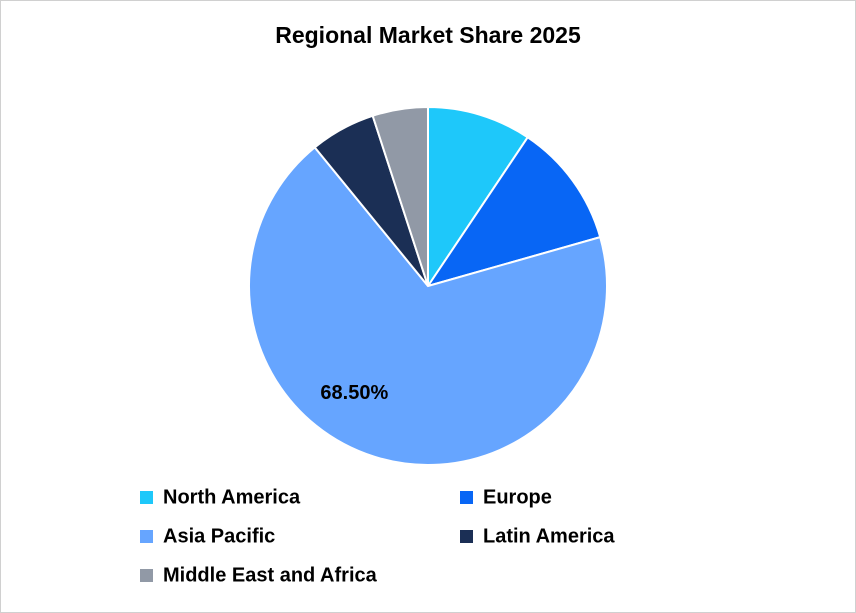 Image resolution: width=856 pixels, height=613 pixels. I want to click on legend-label: Middle East and Africa, so click(270, 575).